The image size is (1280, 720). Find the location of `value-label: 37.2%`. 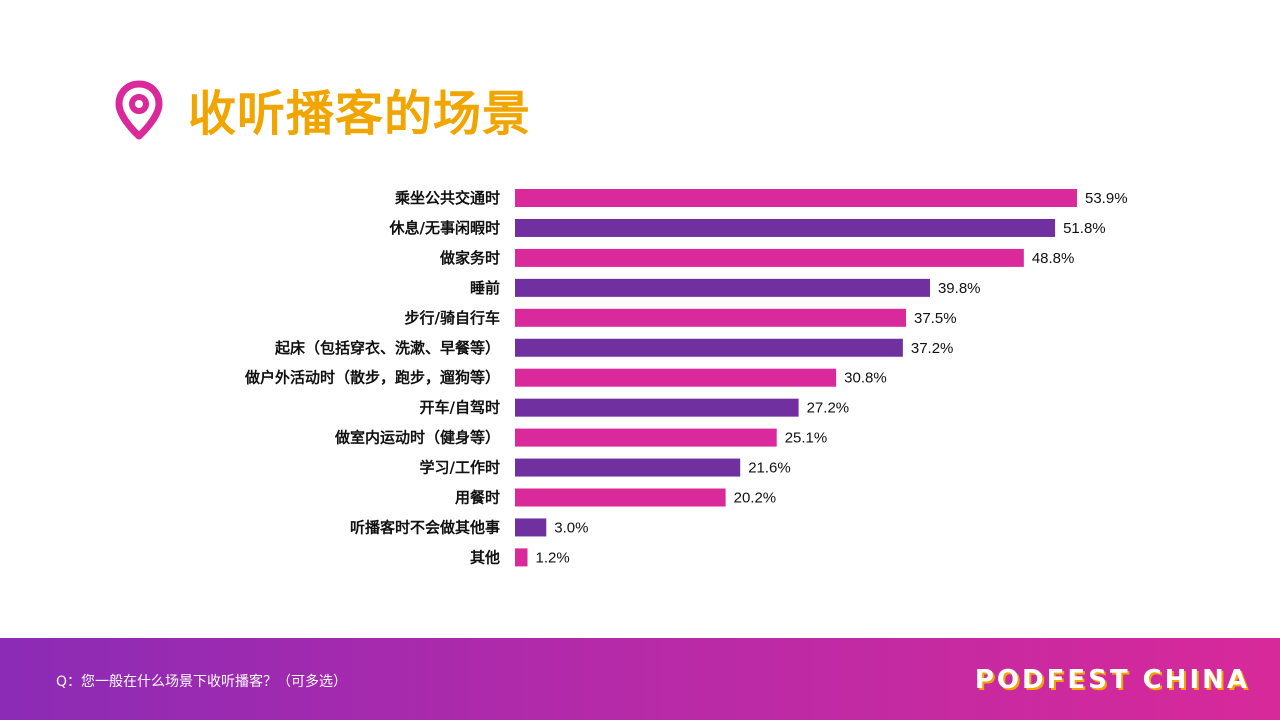

value-label: 37.2% is located at coordinates (932, 348).